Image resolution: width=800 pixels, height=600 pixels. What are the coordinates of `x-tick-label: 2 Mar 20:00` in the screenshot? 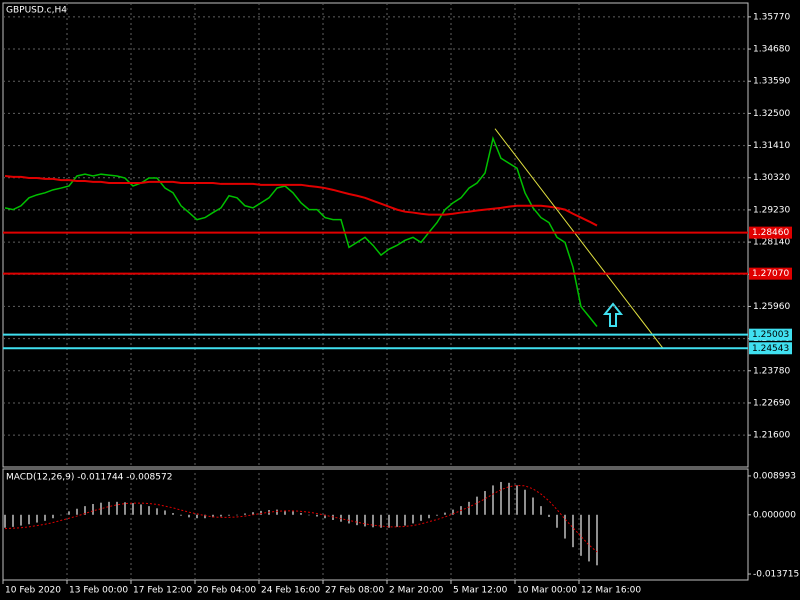 It's located at (416, 591).